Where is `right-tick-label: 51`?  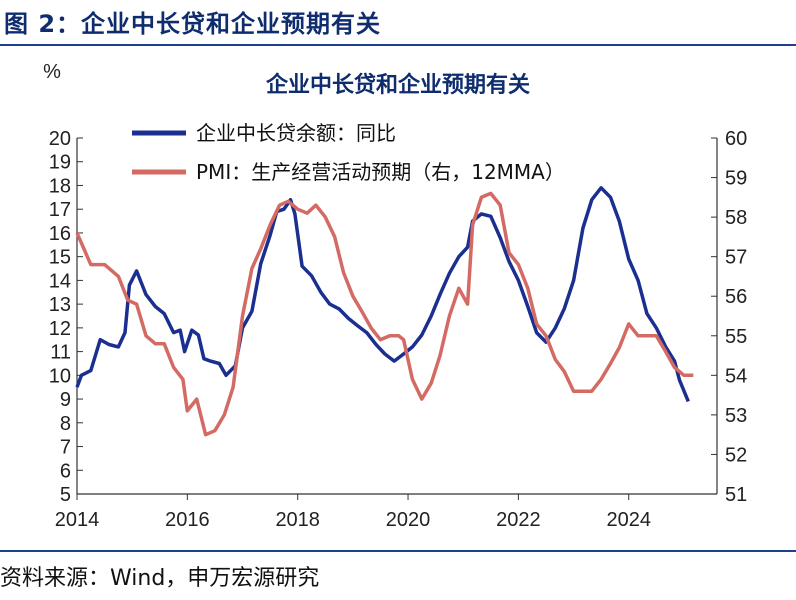 right-tick-label: 51 is located at coordinates (736, 495).